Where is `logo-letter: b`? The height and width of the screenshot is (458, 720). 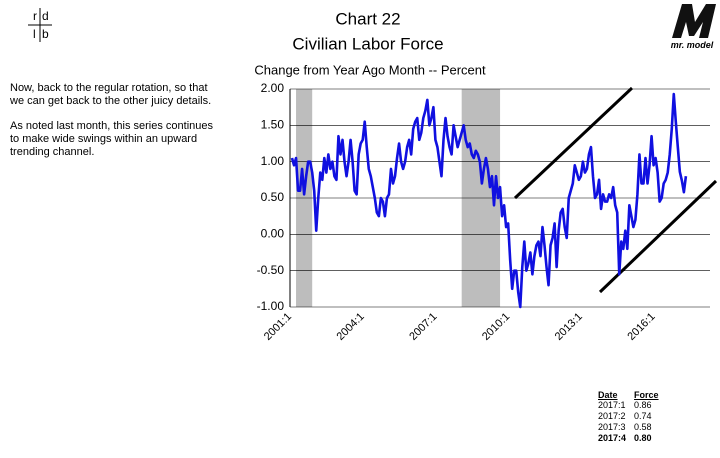
logo-letter: b is located at coordinates (45, 34).